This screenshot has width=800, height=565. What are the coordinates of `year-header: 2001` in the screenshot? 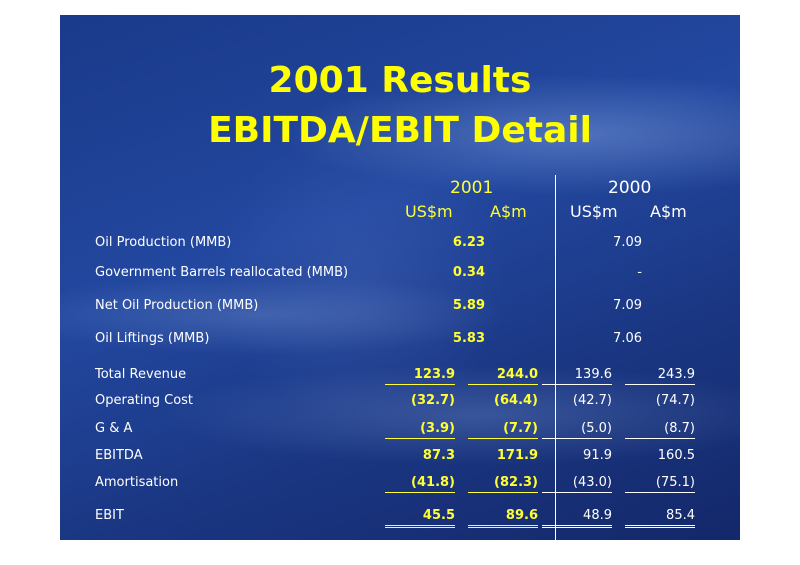 It's located at (472, 188).